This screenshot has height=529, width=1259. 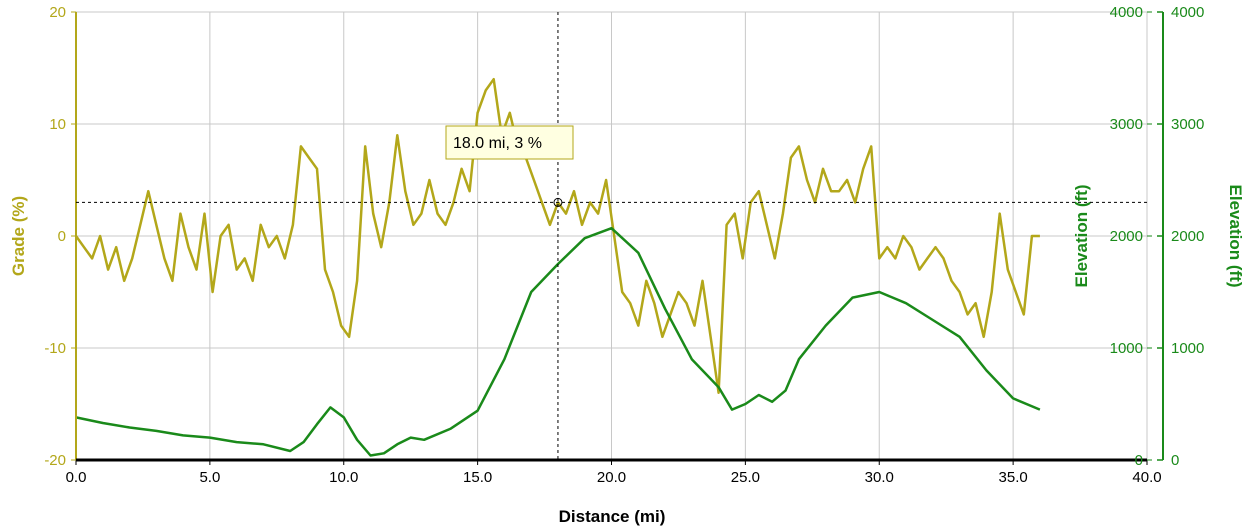 I want to click on x-tick-label: 35.0, so click(x=1013, y=477).